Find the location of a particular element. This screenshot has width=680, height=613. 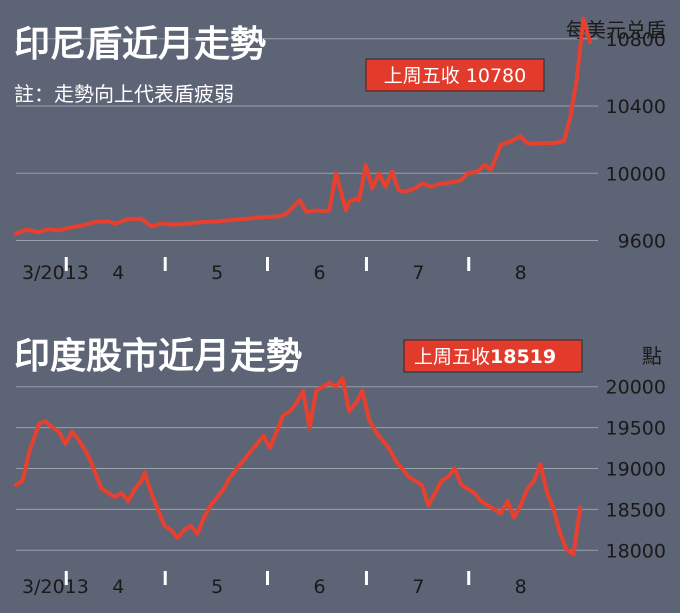

india-x-tick-label: 8 is located at coordinates (521, 587).